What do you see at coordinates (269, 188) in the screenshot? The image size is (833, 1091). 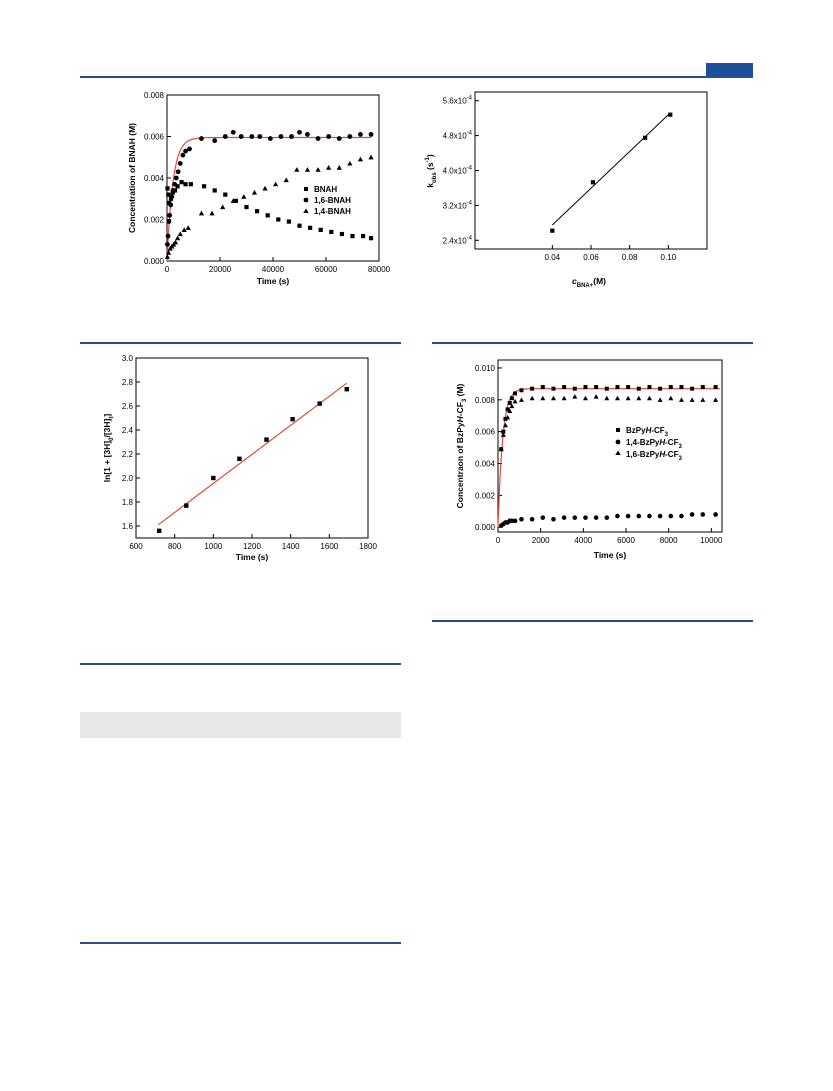 I see `series-1-6-bnah` at bounding box center [269, 188].